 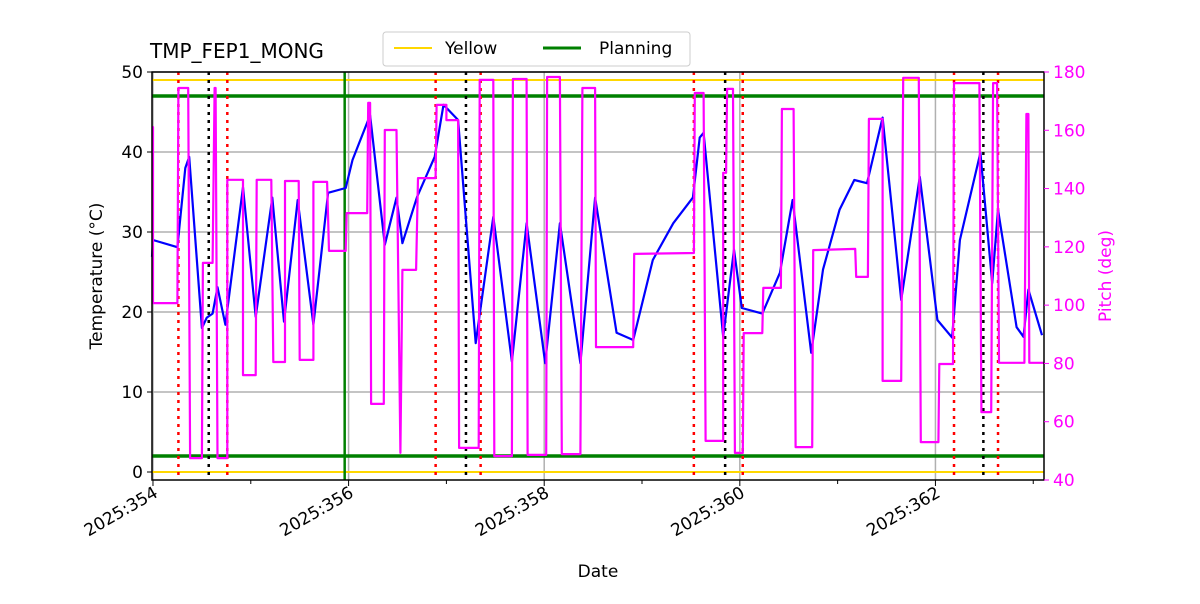 I want to click on y2-tick-label: 80, so click(x=1064, y=364).